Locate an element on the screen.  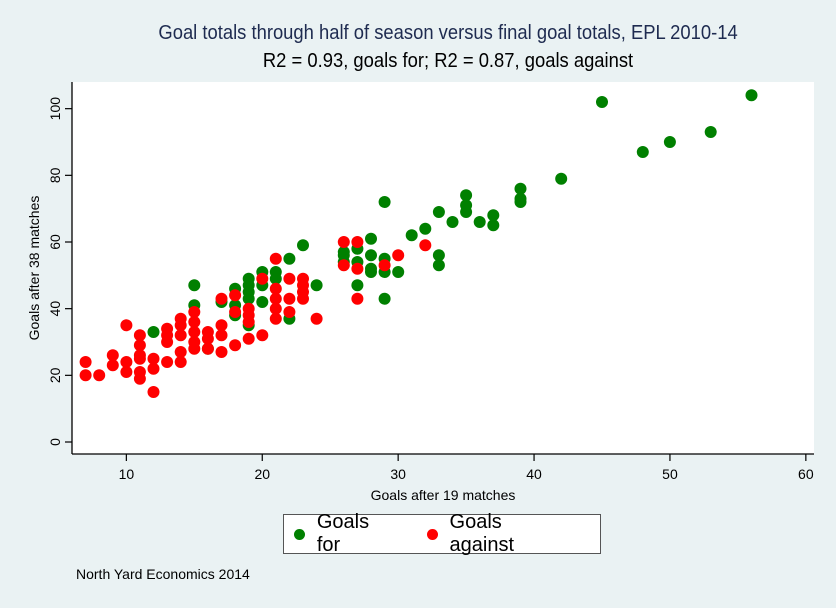
legend-label-goals-for: Goals for is located at coordinates (343, 533).